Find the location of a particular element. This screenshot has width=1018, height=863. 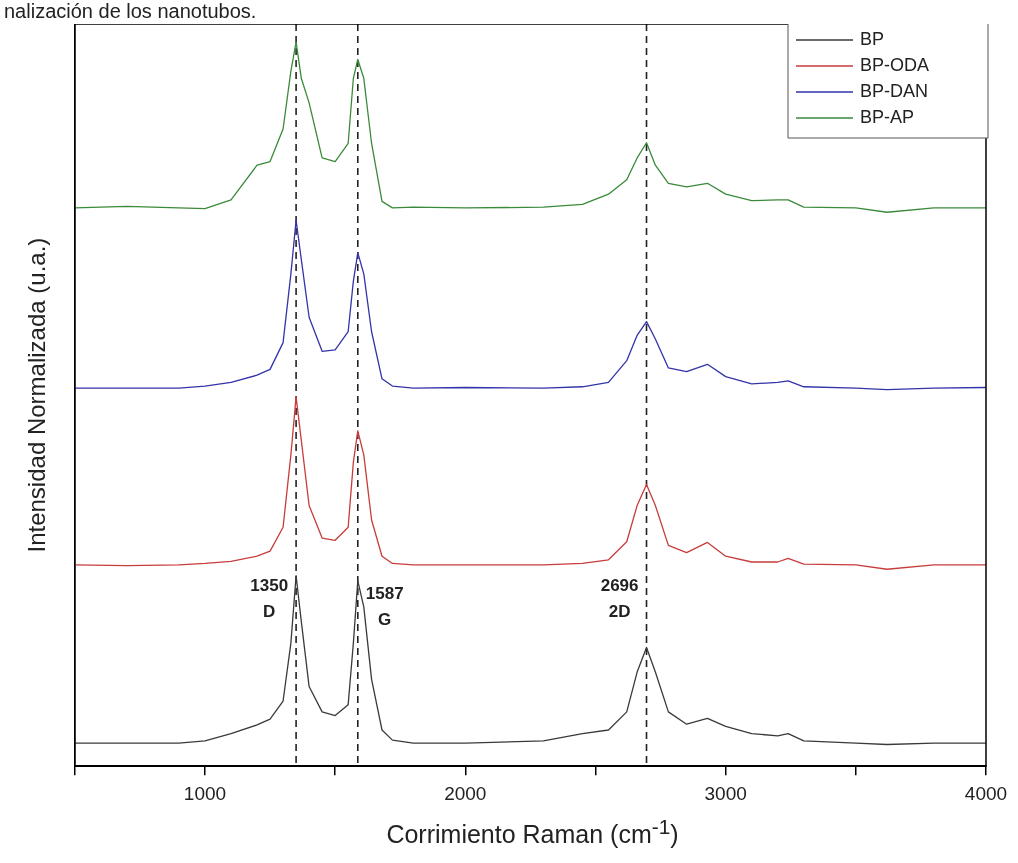

x-tick-label: 2000 is located at coordinates (465, 793).